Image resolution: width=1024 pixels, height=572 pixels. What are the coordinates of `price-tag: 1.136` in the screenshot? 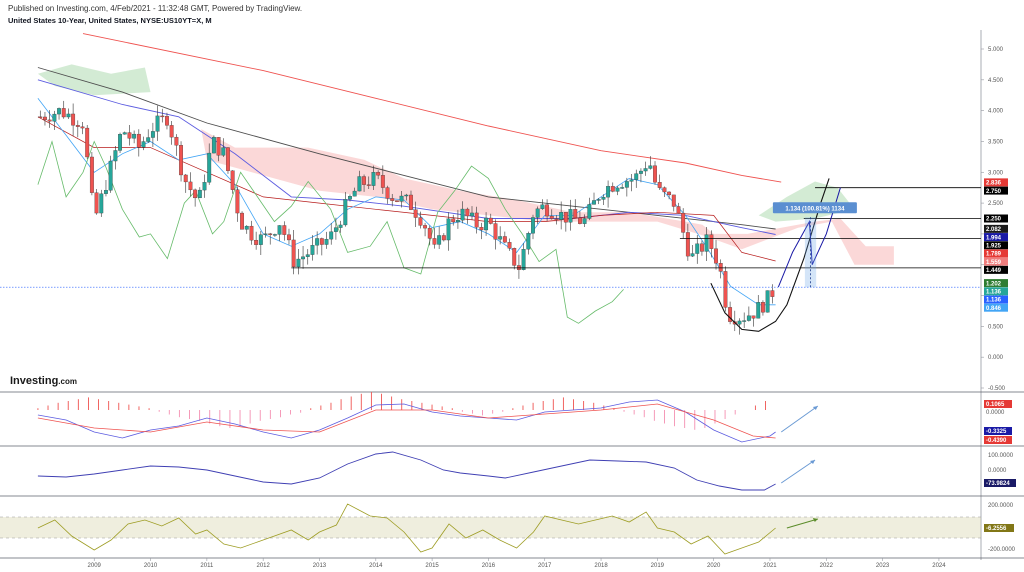 It's located at (996, 299).